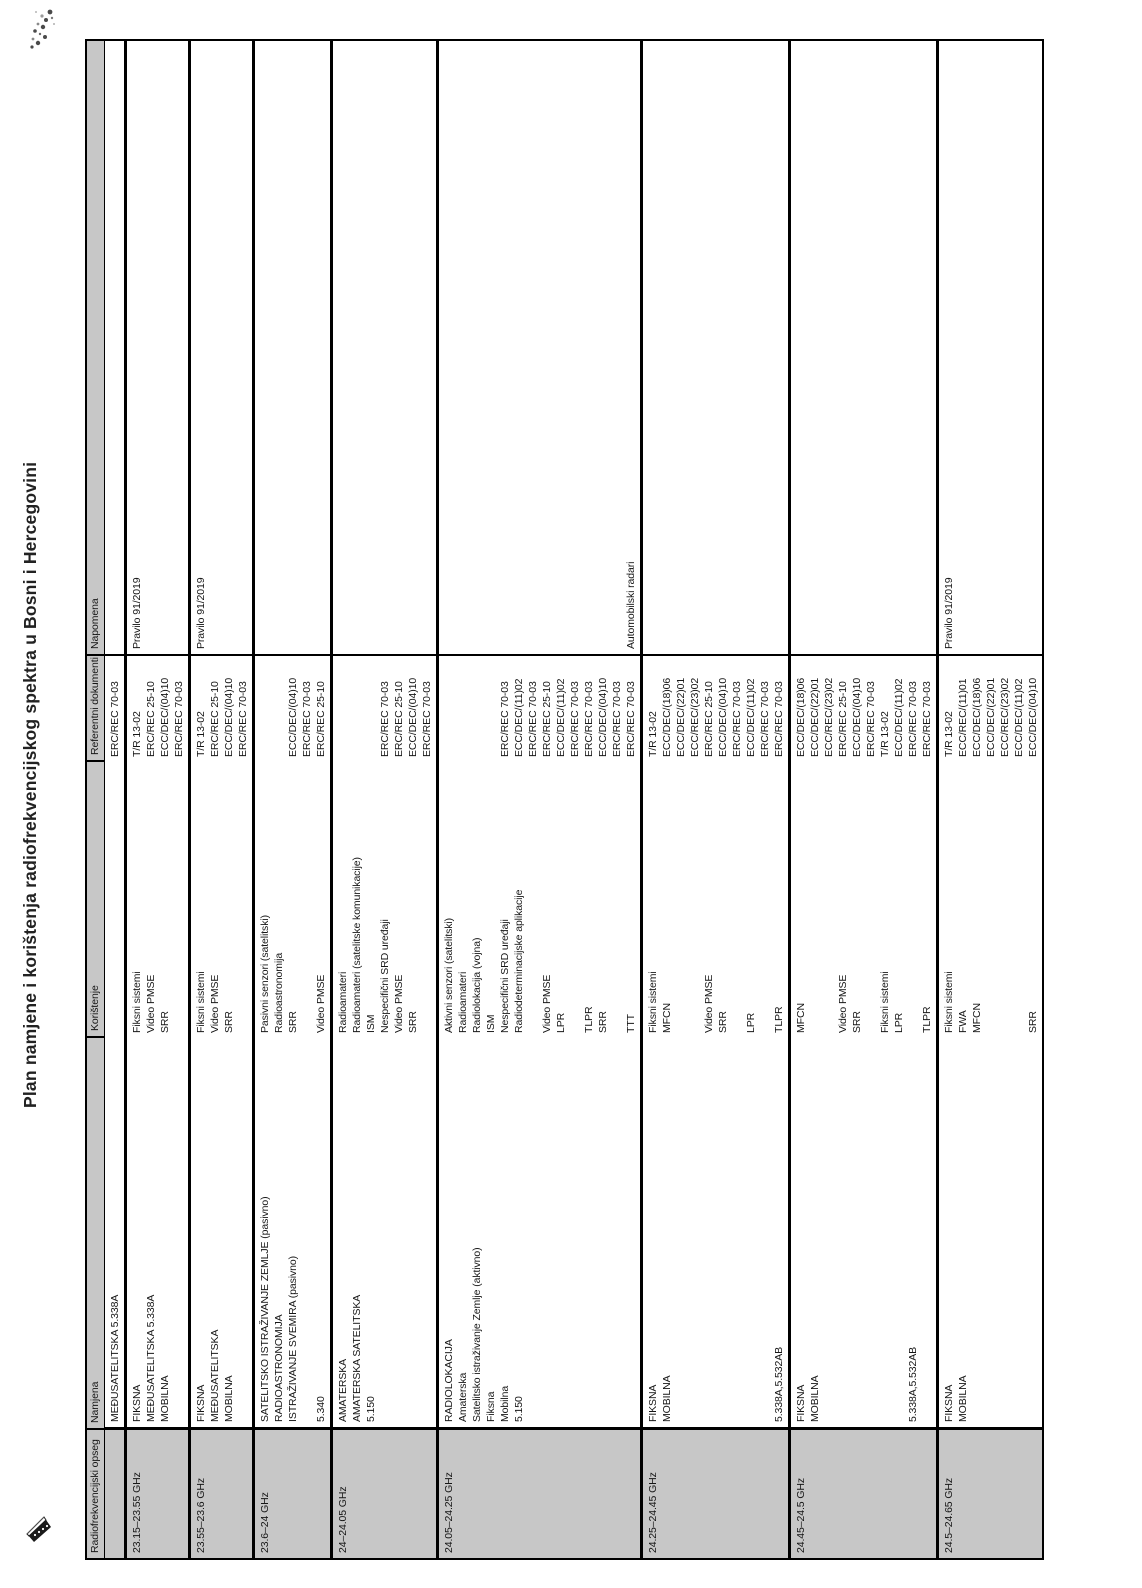 This screenshot has height=1588, width=1142. Describe the element at coordinates (949, 1403) in the screenshot. I see `cell-line: FIKSNA` at that location.